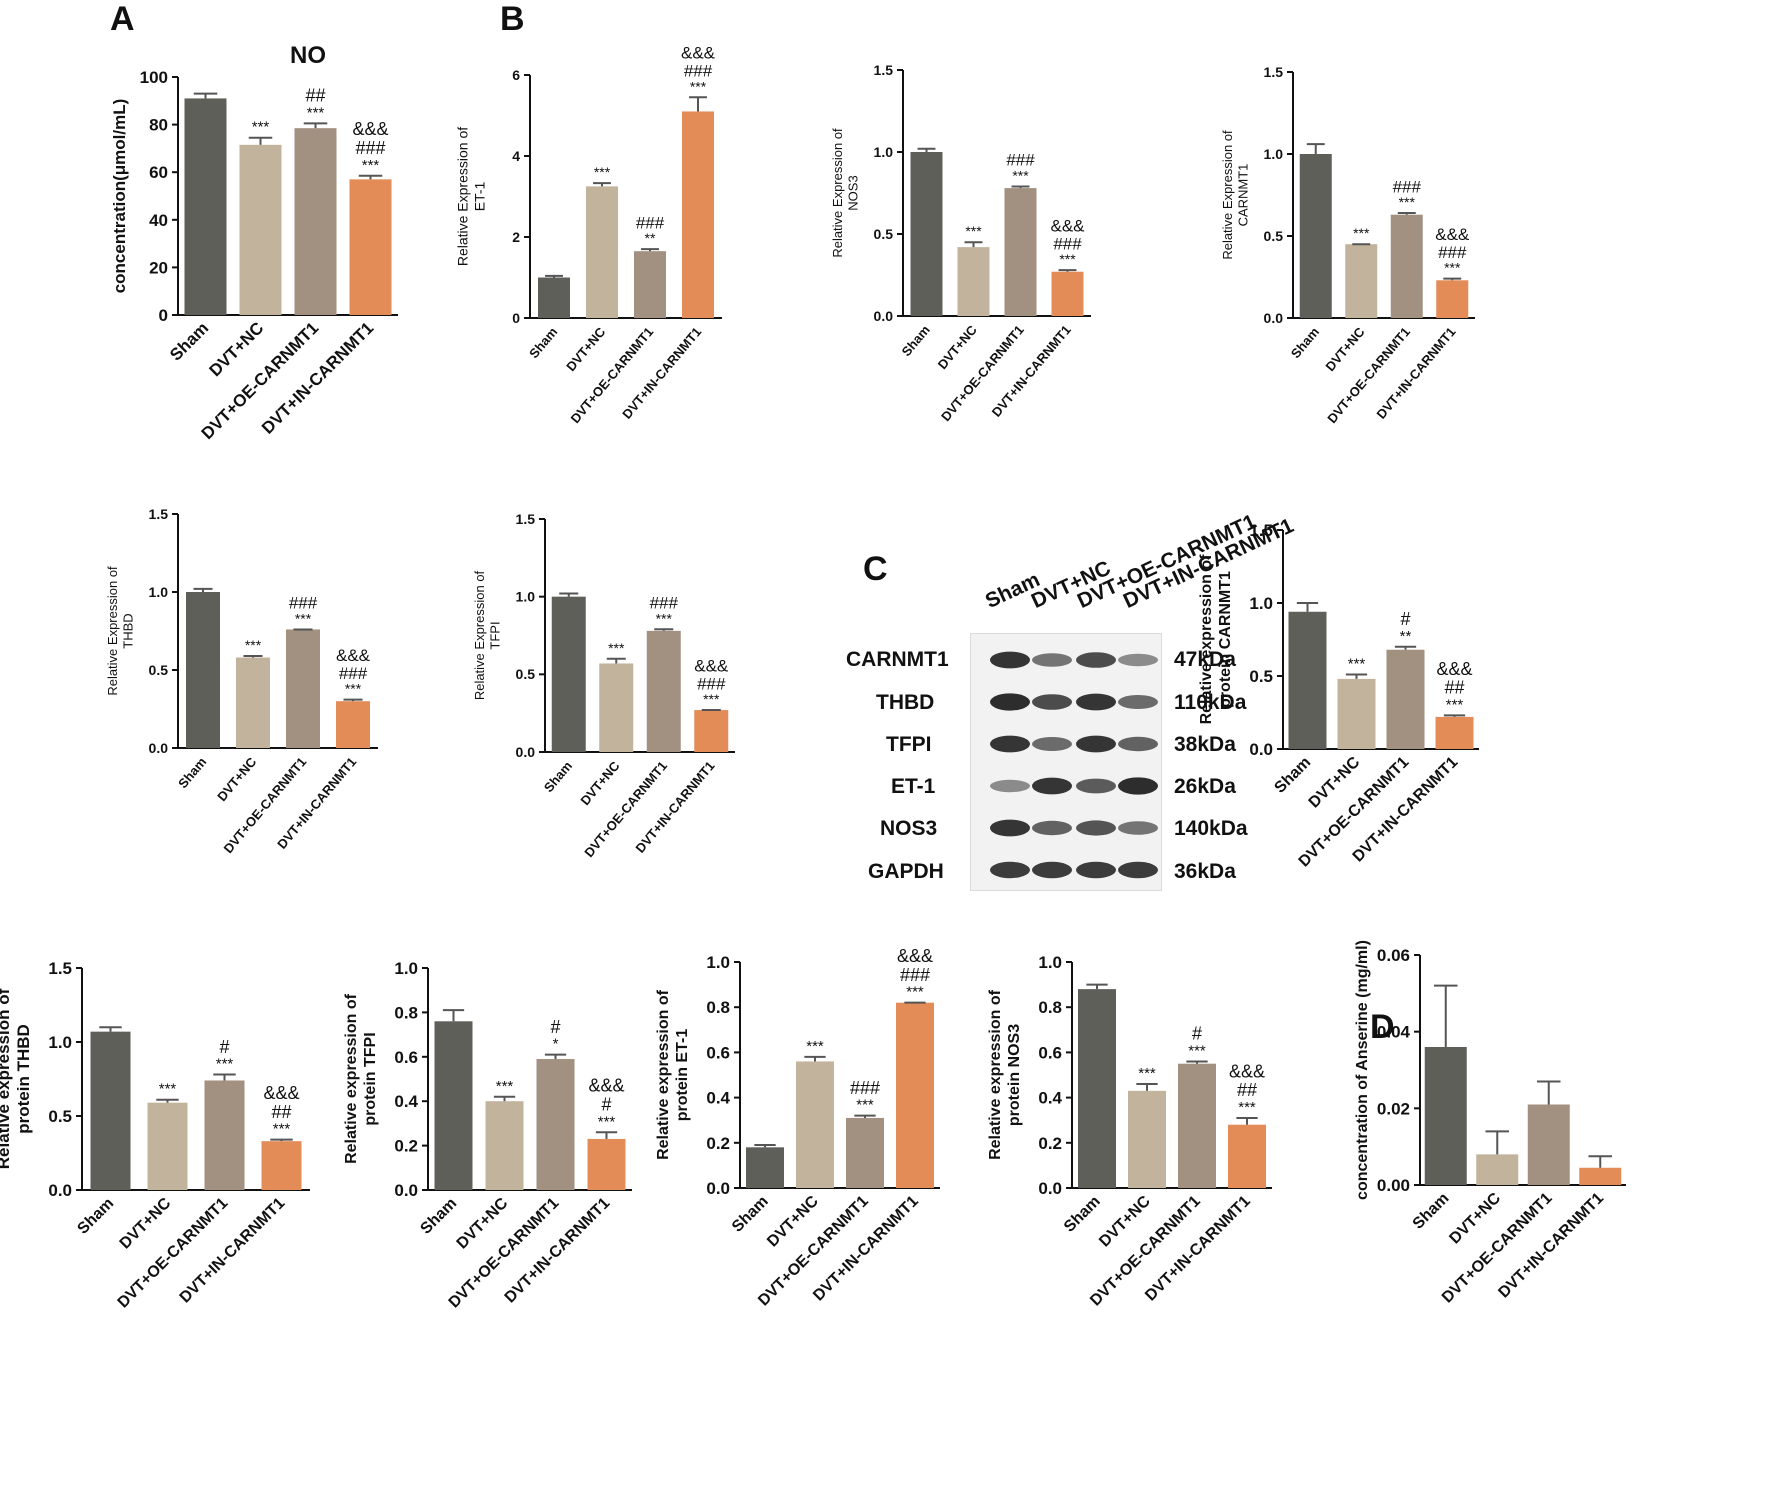 Image resolution: width=1772 pixels, height=1497 pixels. I want to click on y-tick-label: 0, so click(516, 318).